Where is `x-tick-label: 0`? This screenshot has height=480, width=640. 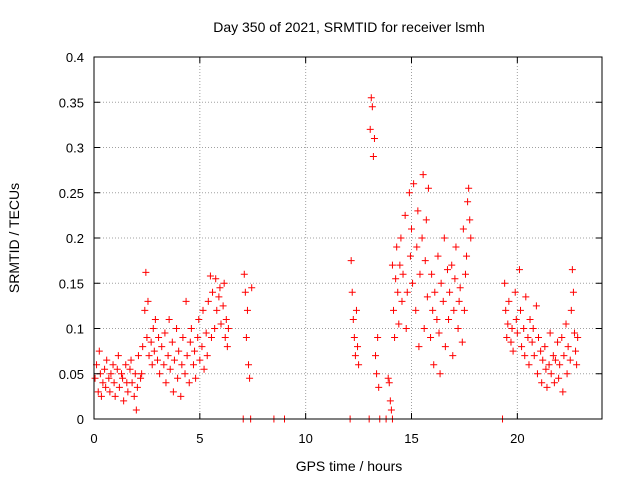
x-tick-label: 0 is located at coordinates (93, 438).